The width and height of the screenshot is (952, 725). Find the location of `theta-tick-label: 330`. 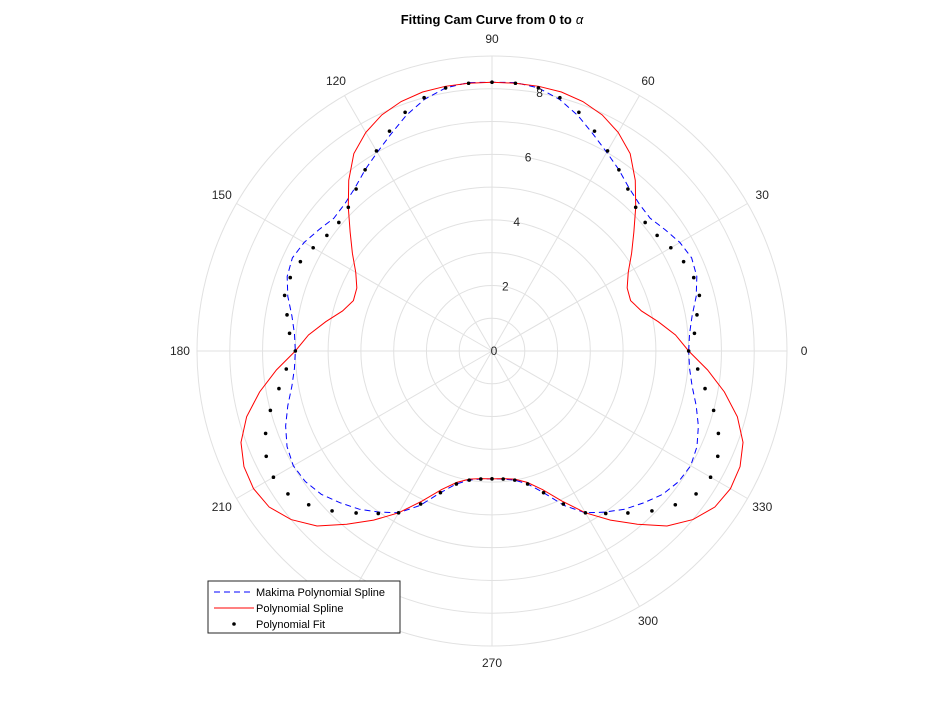

theta-tick-label: 330 is located at coordinates (762, 507).